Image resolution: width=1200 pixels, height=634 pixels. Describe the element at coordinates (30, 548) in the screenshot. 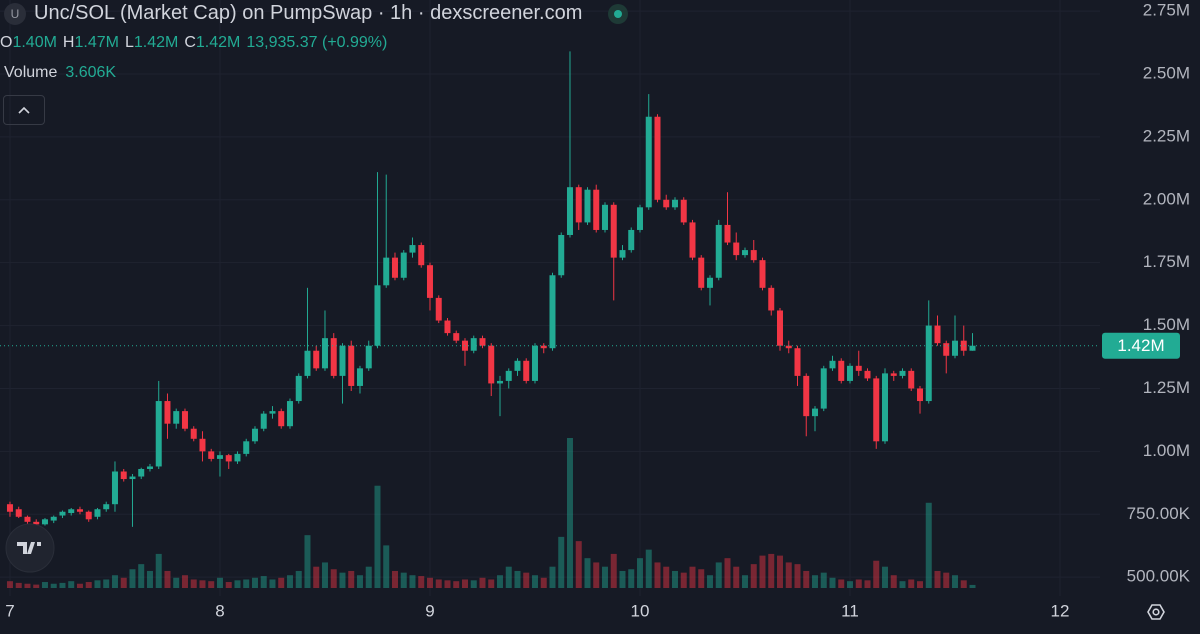

I see `logo` at that location.